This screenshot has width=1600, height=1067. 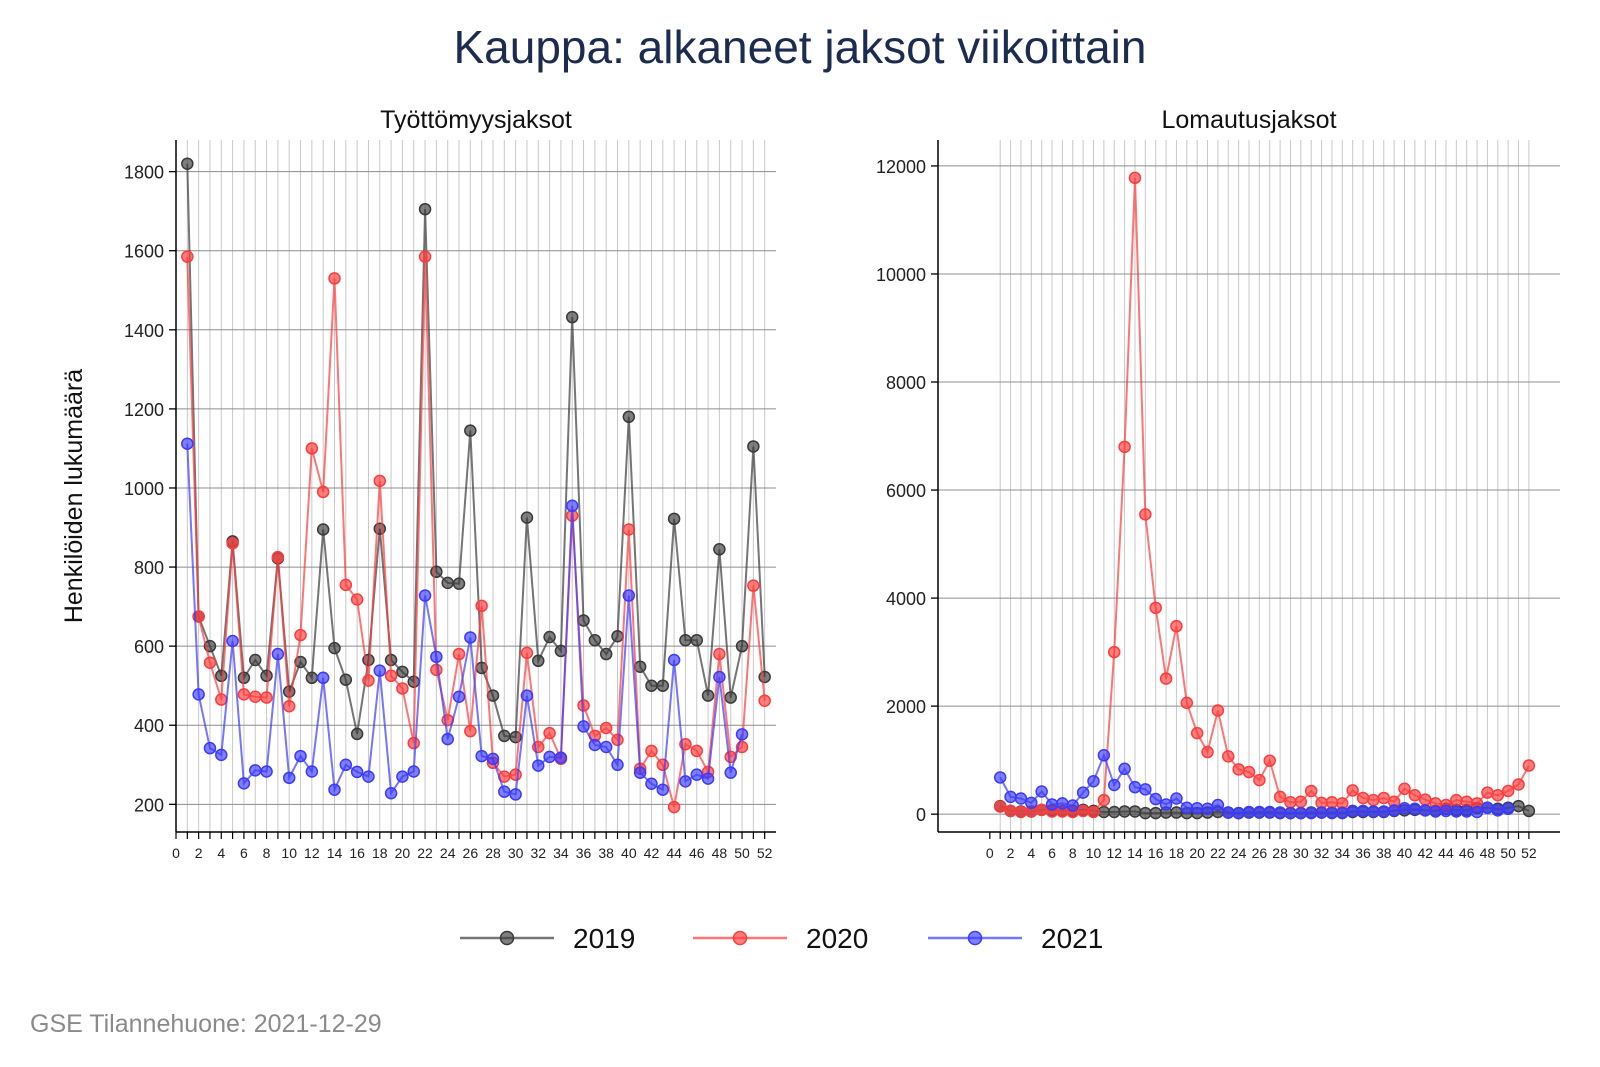 I want to click on y-tick-label: 200, so click(x=149, y=805).